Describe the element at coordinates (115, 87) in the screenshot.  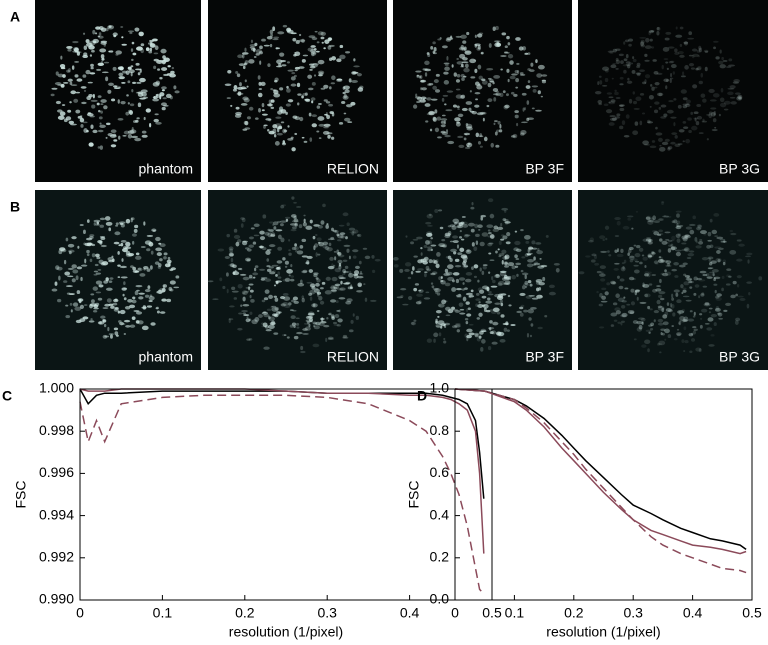
I see `image-texture` at that location.